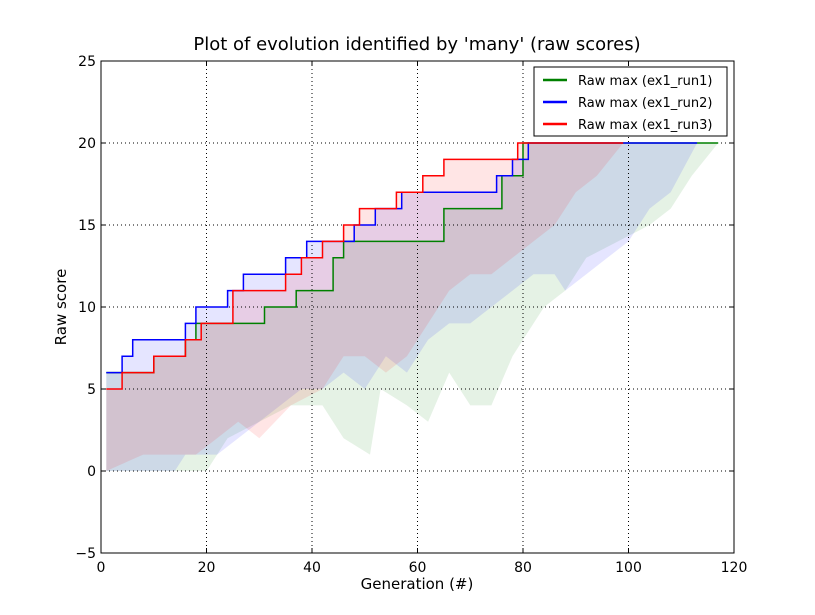  I want to click on legend-label-1: Raw max (ex1_run1), so click(645, 81).